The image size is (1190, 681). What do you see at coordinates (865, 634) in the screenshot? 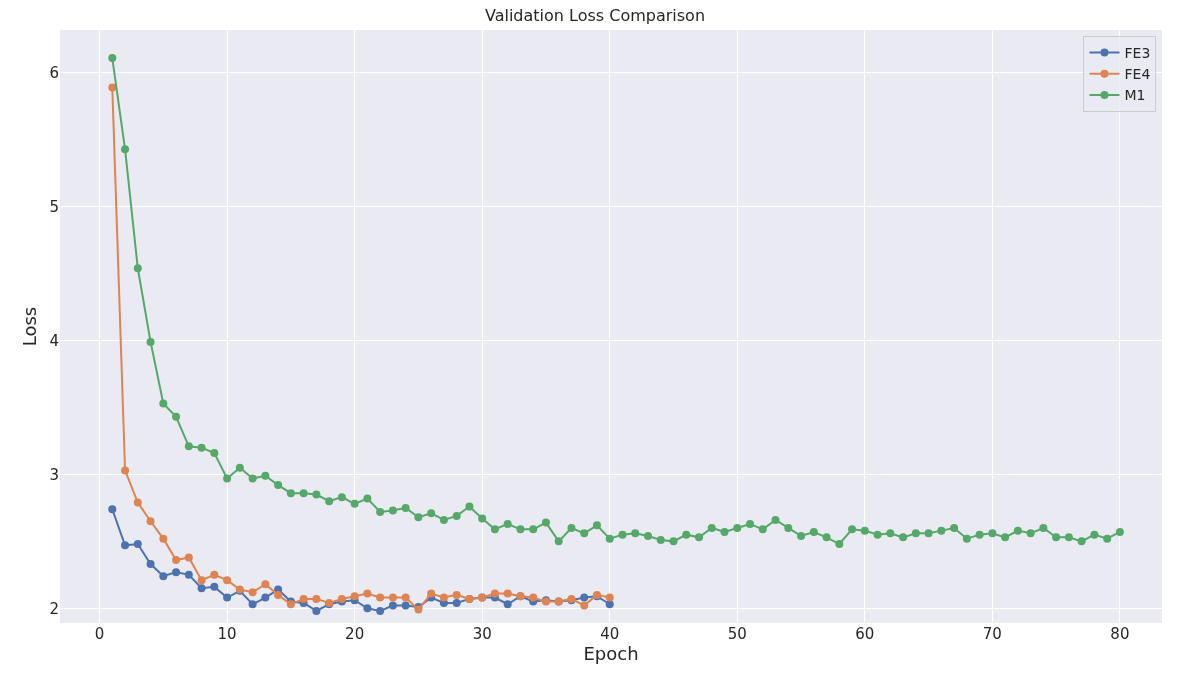
I see `x-tick-label: 60` at bounding box center [865, 634].